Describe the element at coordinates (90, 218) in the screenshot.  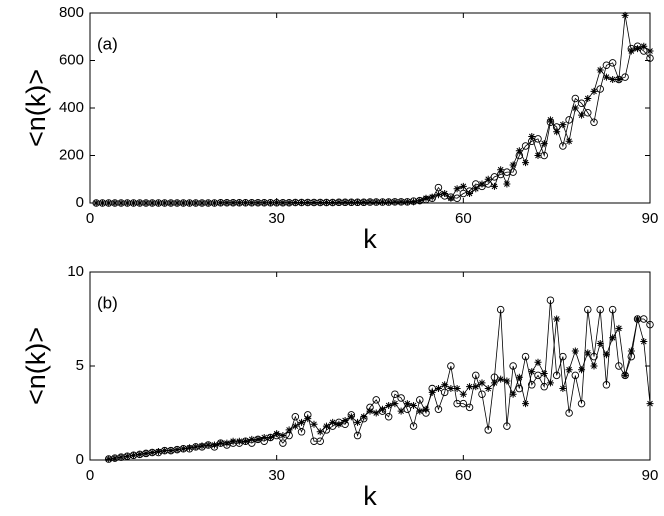
I see `x-tick-label: 0` at that location.